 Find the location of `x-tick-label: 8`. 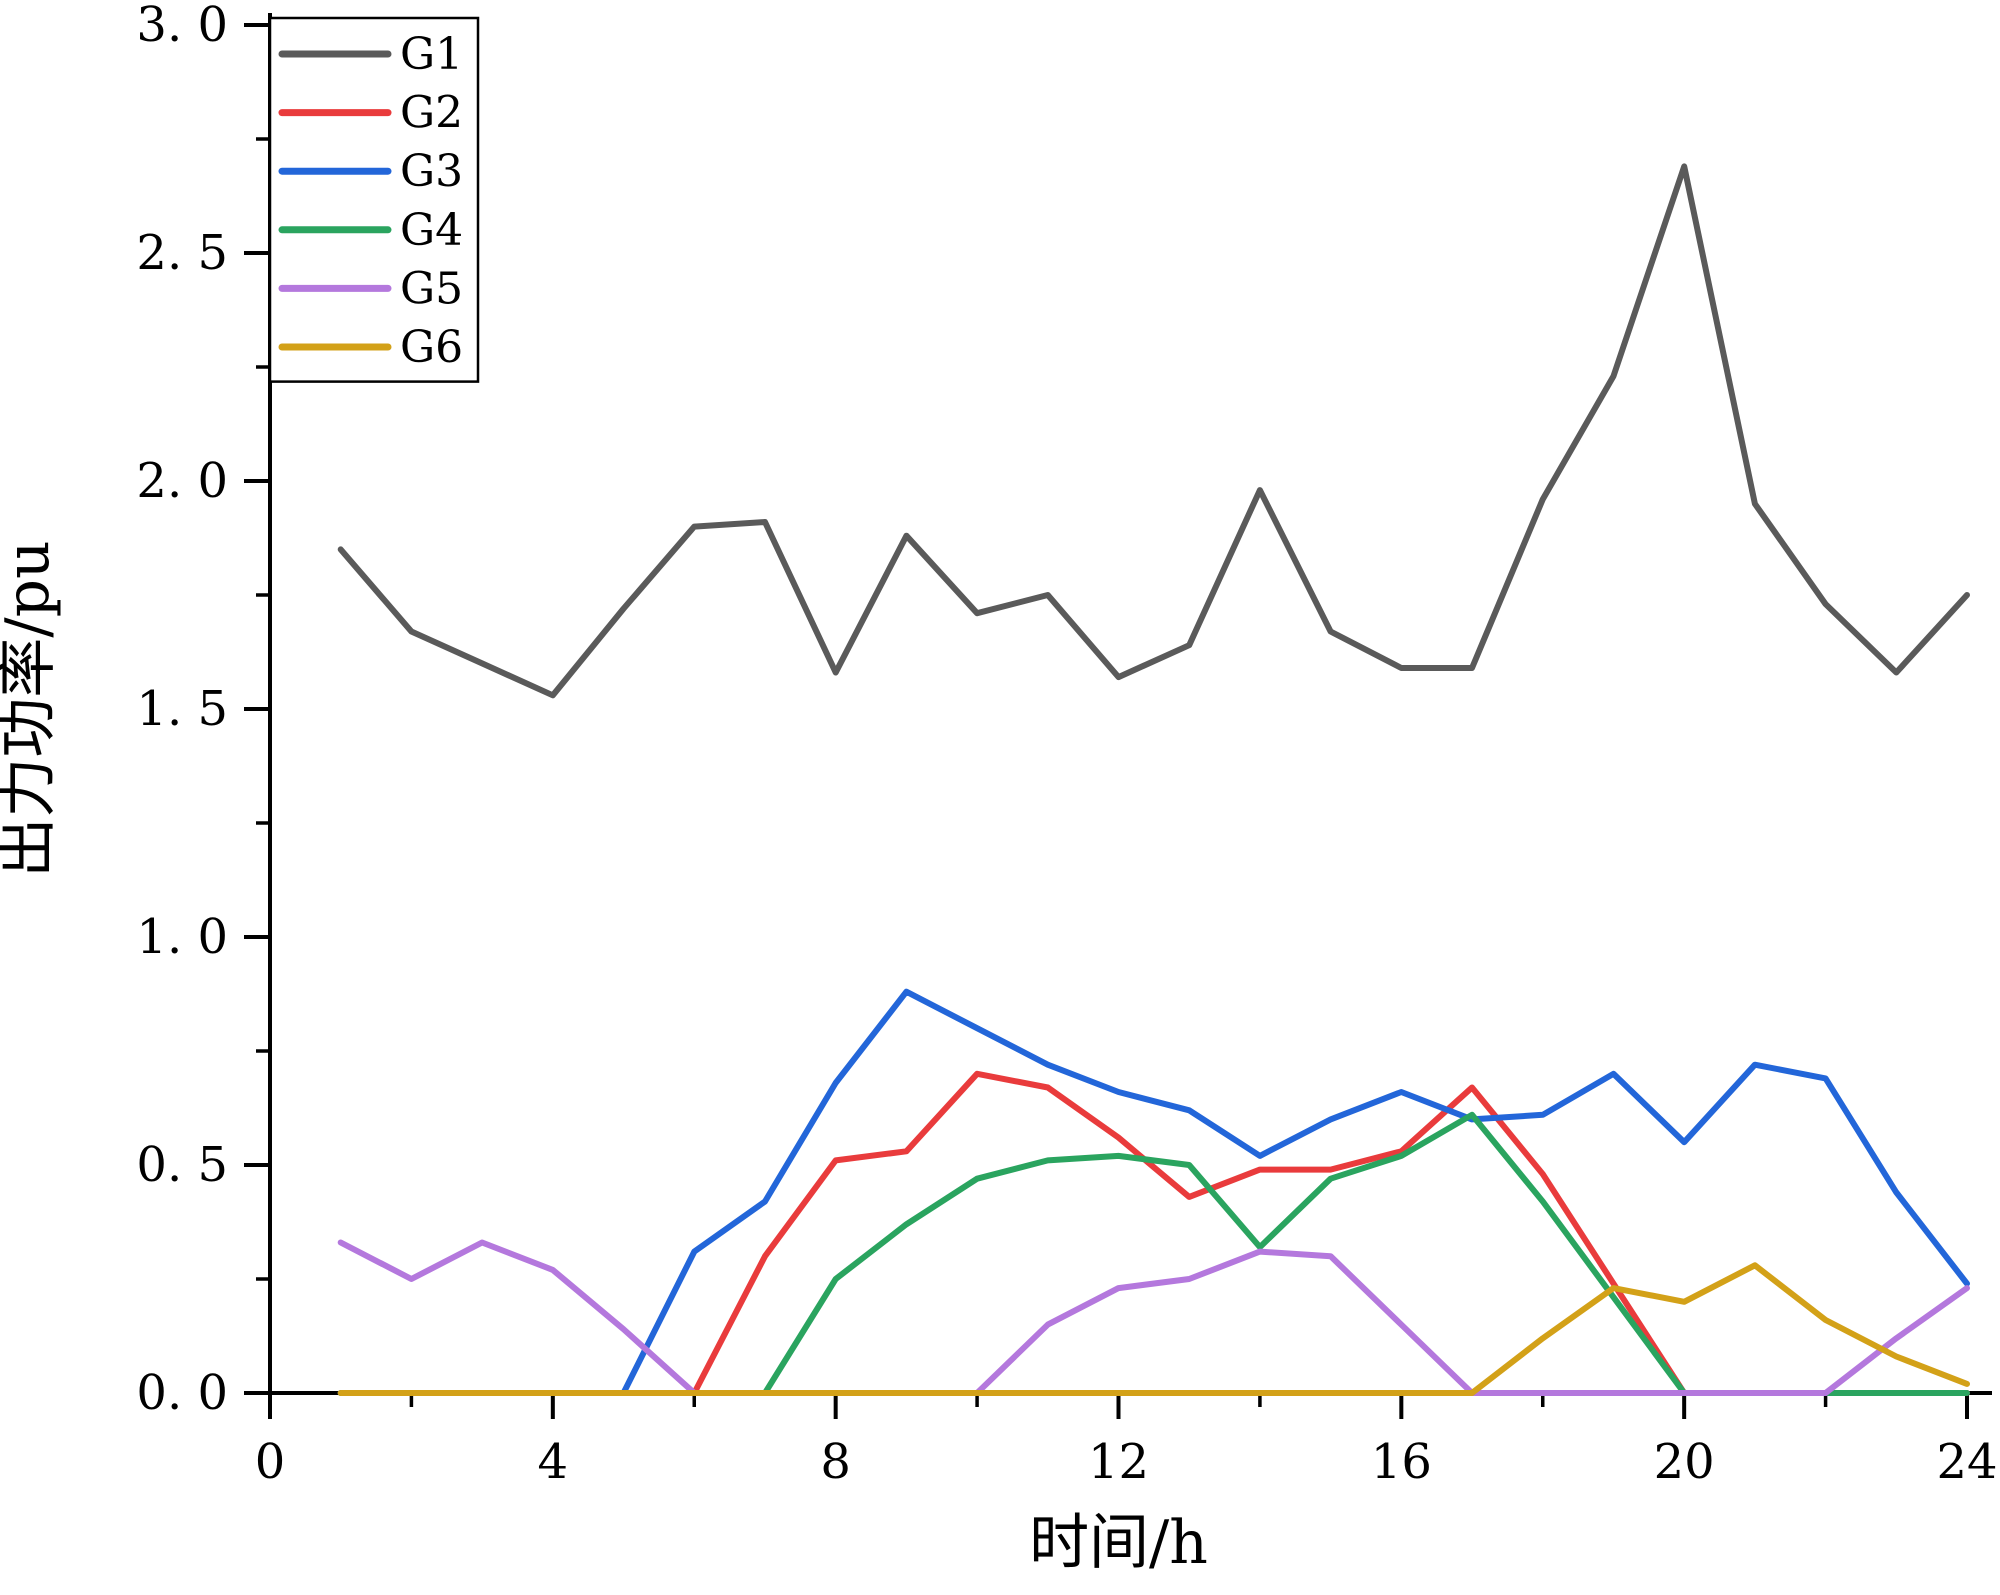

x-tick-label: 8 is located at coordinates (835, 1462).